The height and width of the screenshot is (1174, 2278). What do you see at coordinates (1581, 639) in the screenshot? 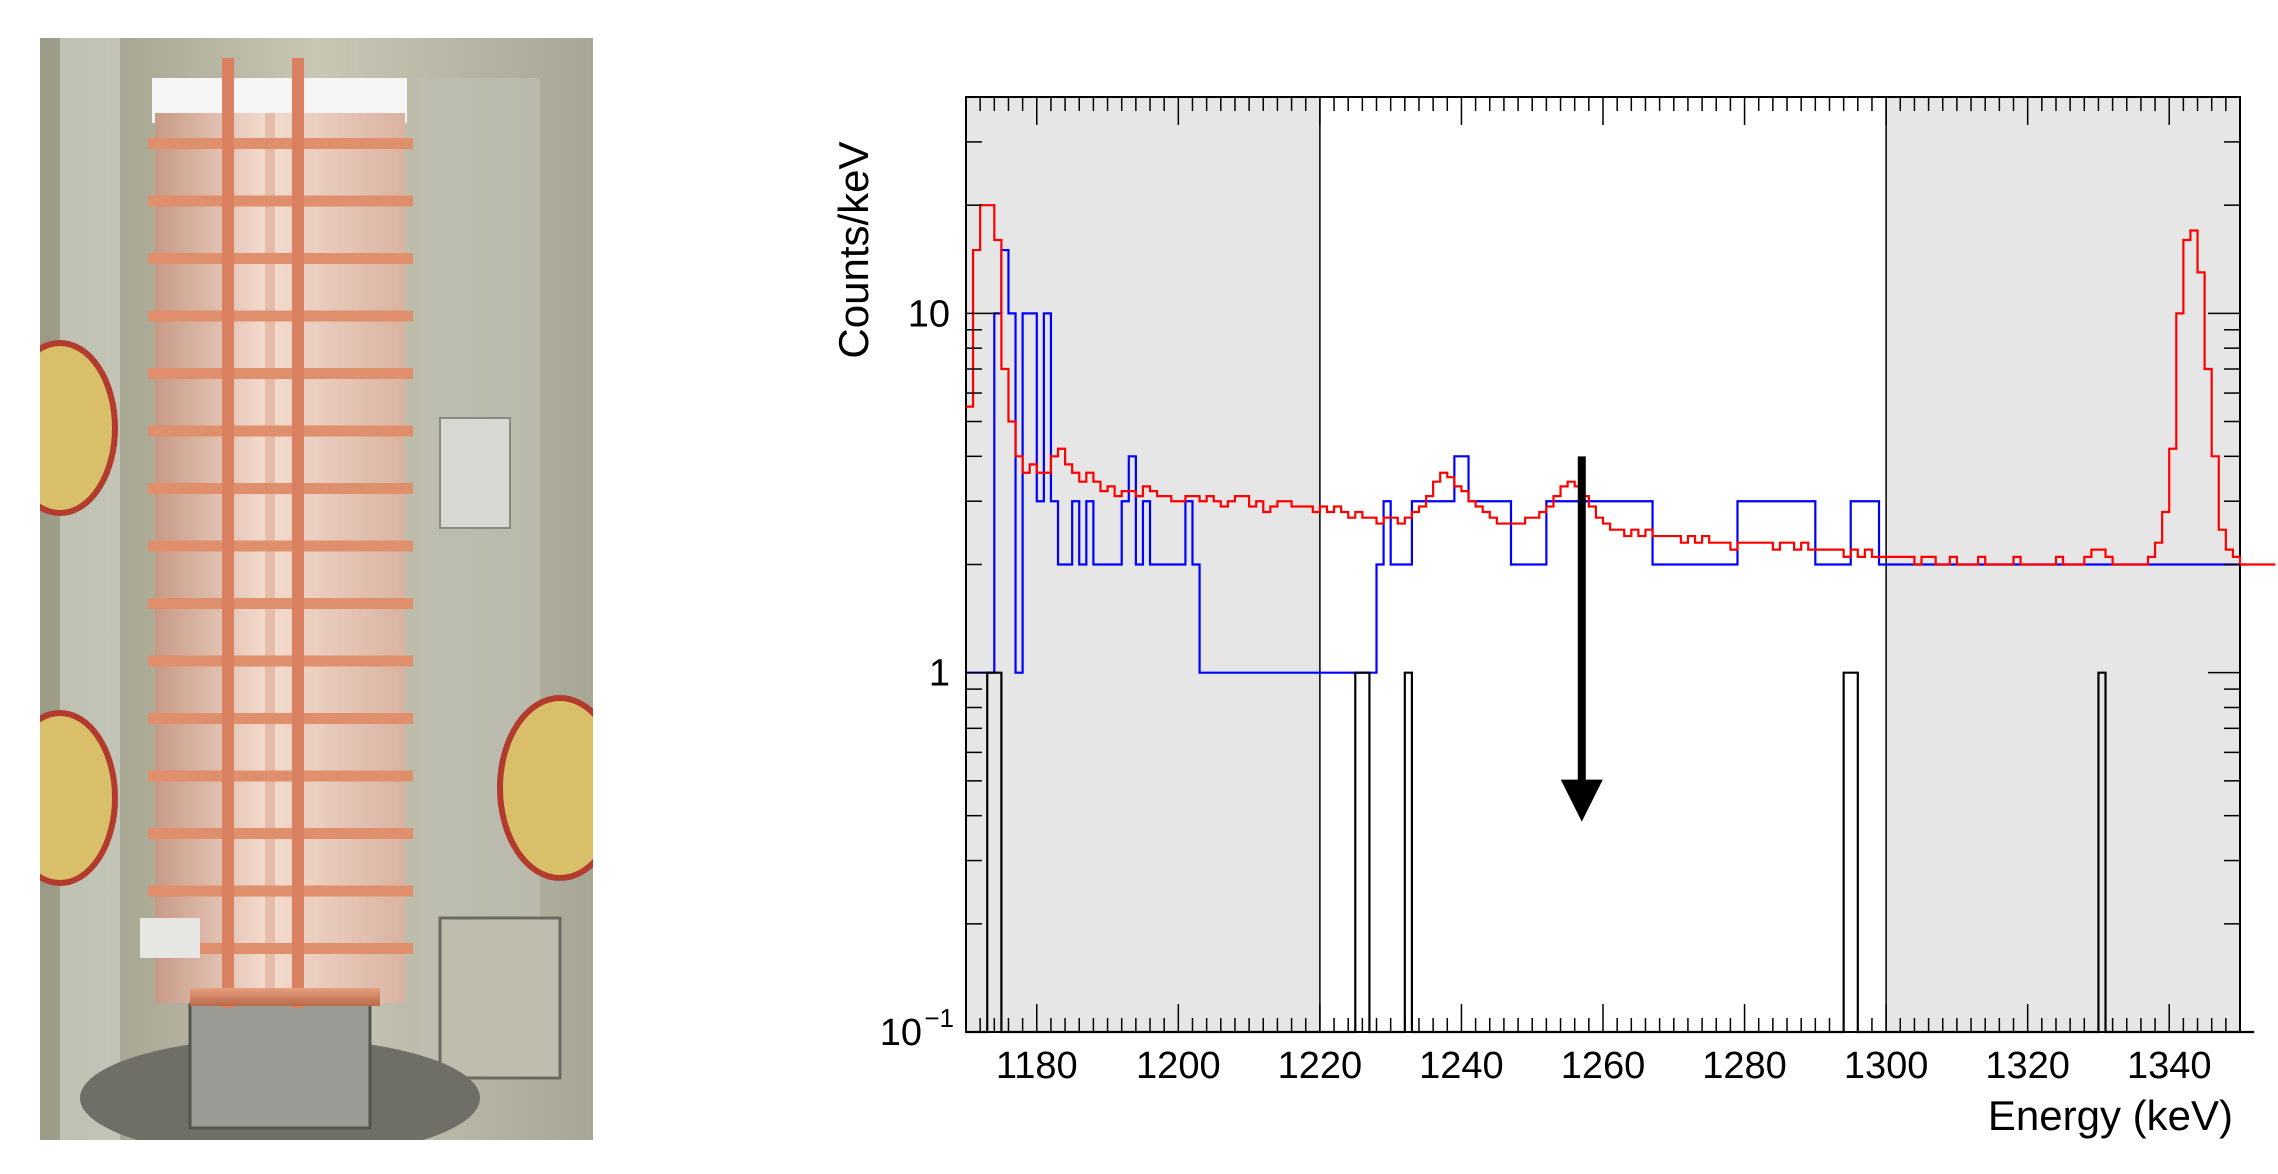
I see `arrow` at bounding box center [1581, 639].